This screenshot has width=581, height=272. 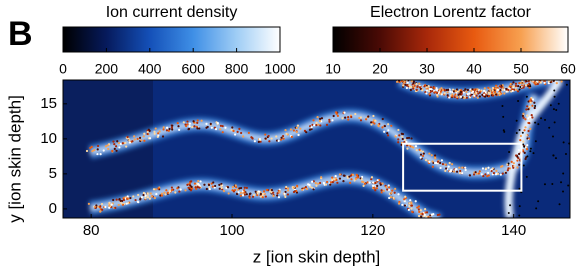 What do you see at coordinates (172, 12) in the screenshot?
I see `colorbar-title: Ion current density` at bounding box center [172, 12].